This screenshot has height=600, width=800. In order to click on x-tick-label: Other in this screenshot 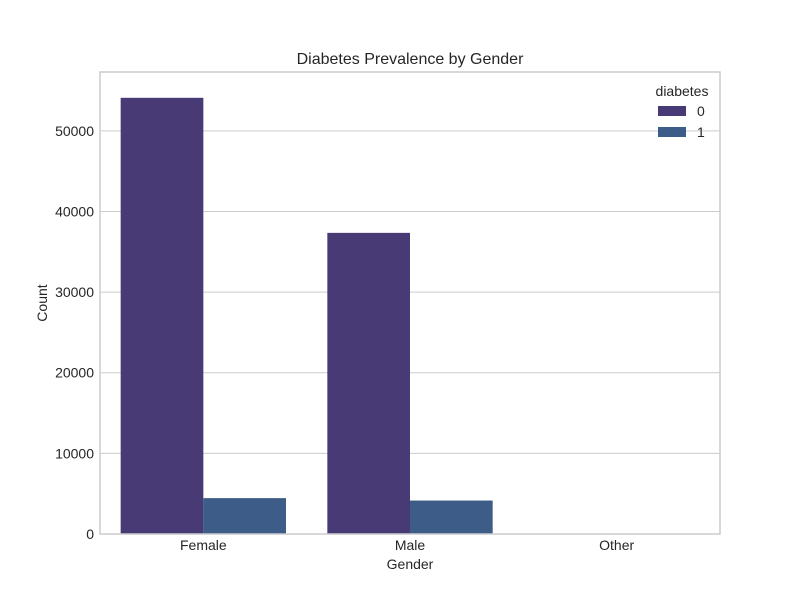, I will do `click(616, 545)`.